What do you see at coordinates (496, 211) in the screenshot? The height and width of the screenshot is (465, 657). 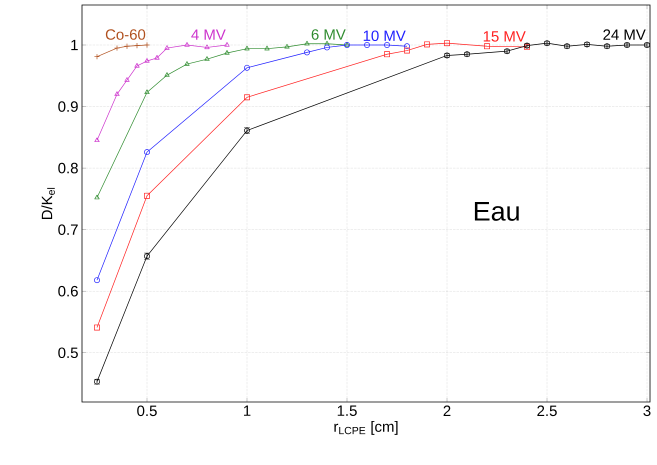 I see `annotation: Eau` at bounding box center [496, 211].